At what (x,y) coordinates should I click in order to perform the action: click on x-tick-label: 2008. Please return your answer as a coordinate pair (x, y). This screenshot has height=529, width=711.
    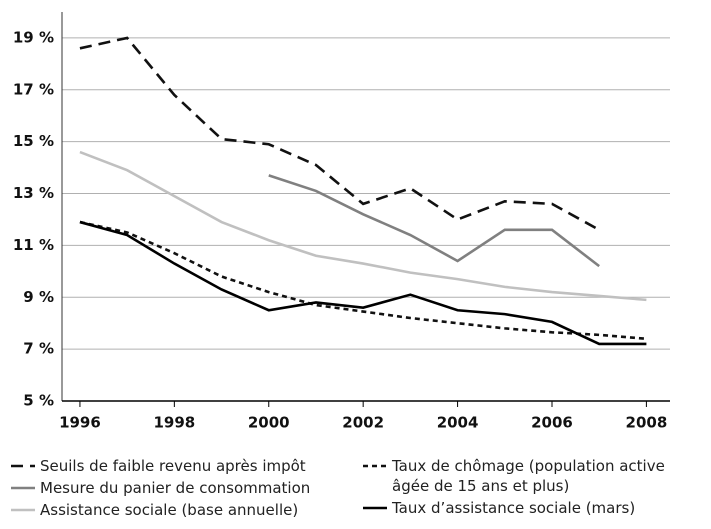
    Looking at the image, I should click on (647, 423).